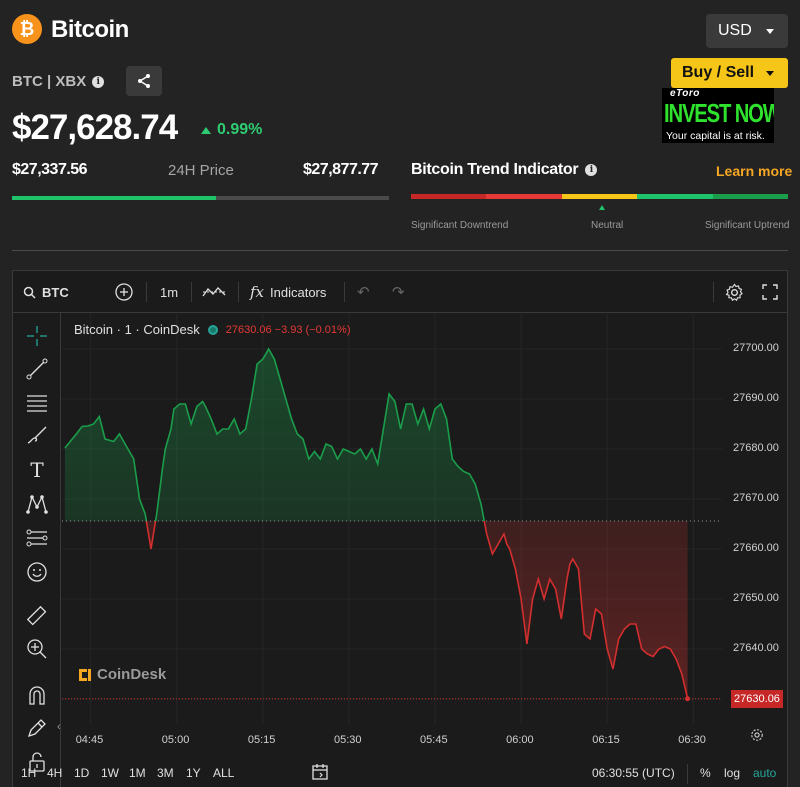 Image resolution: width=800 pixels, height=787 pixels. I want to click on x-tick-label: 05:30, so click(347, 740).